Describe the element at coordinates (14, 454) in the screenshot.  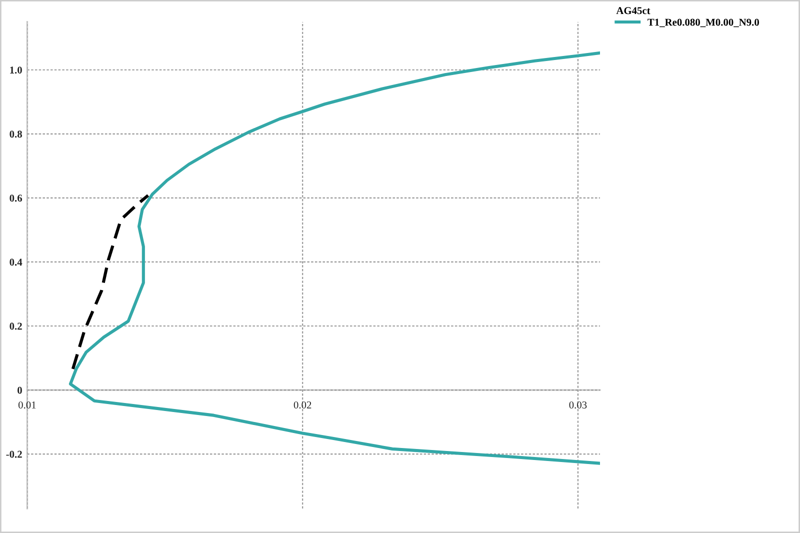
I see `y-tick-label: -0.2` at that location.